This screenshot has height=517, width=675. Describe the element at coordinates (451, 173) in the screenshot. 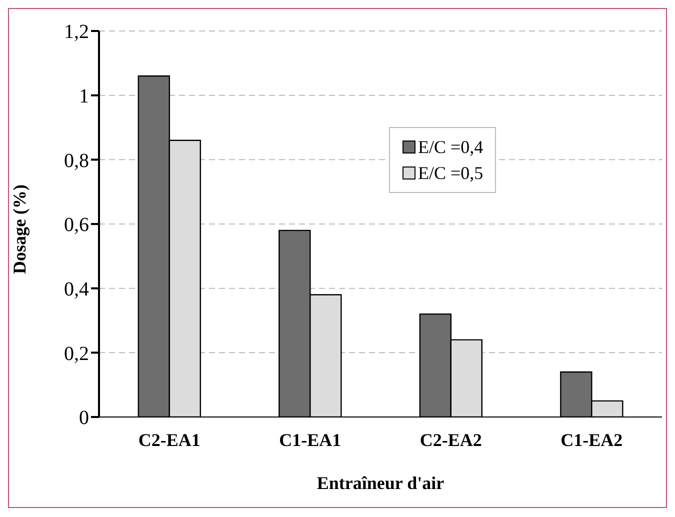

I see `legend-label: E/C =0,5` at that location.